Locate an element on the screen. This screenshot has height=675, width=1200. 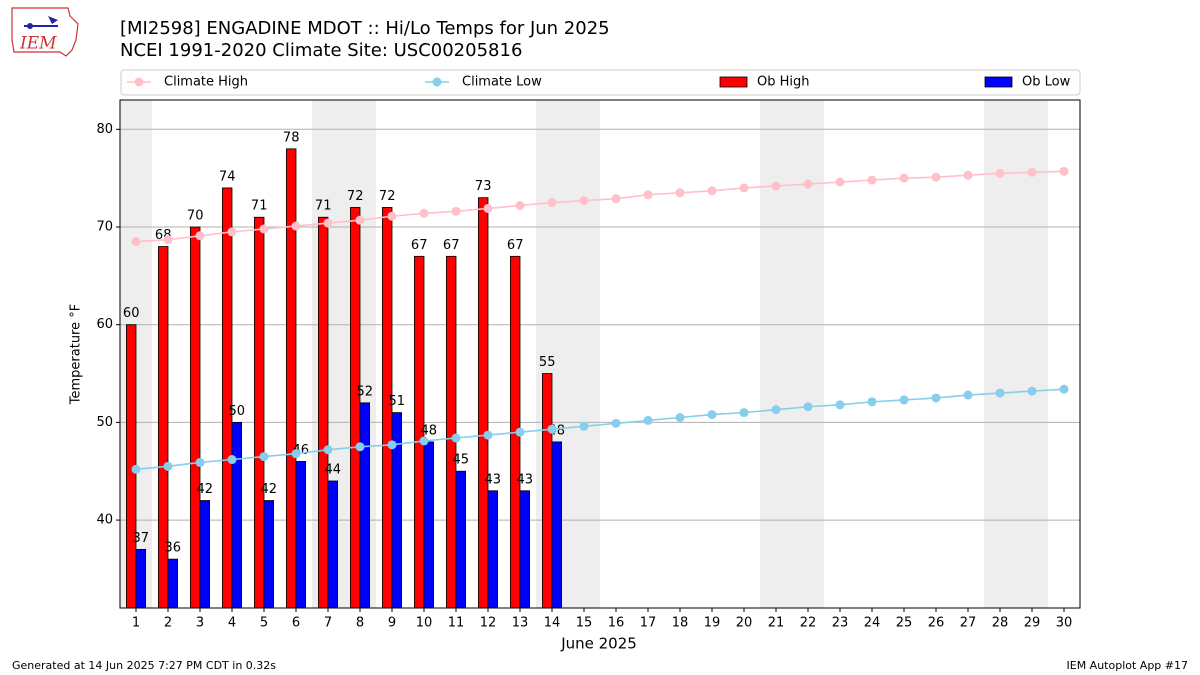
x-tick-label: 1 is located at coordinates (136, 623).